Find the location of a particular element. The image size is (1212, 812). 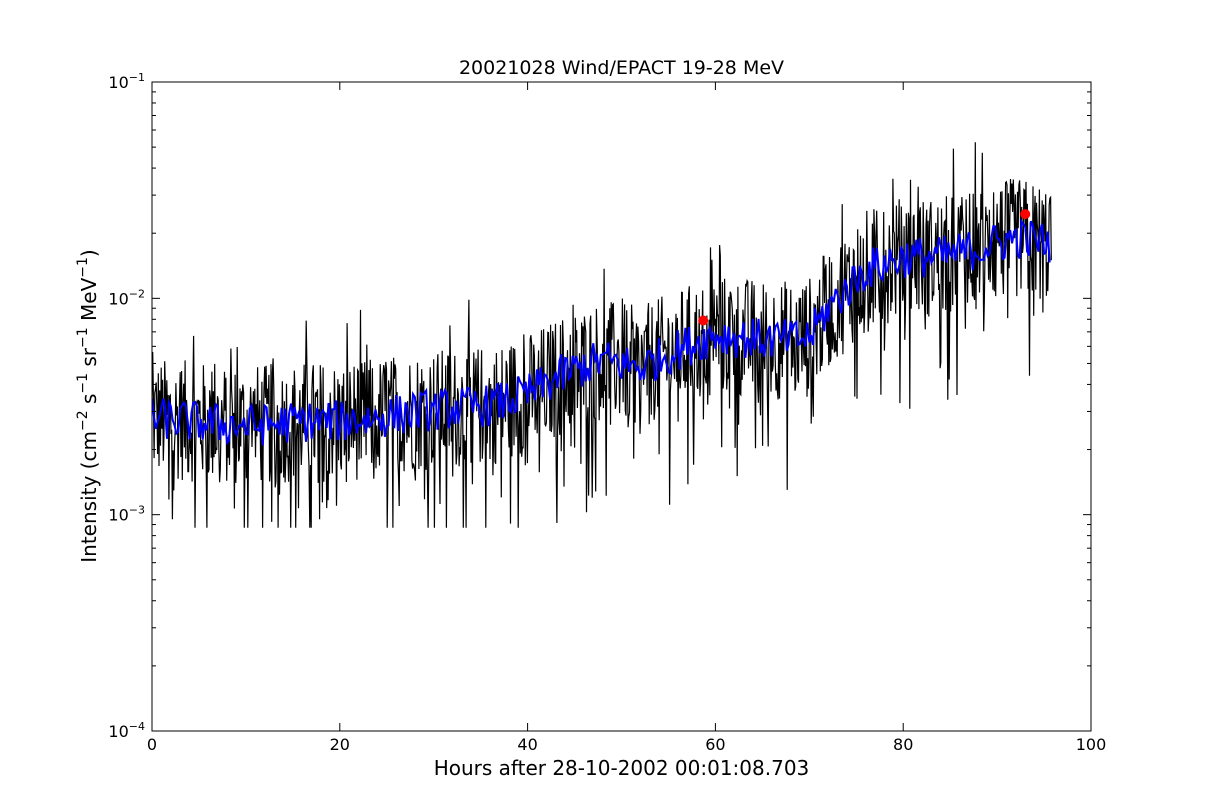

x-tick-label: 100 is located at coordinates (1091, 744).